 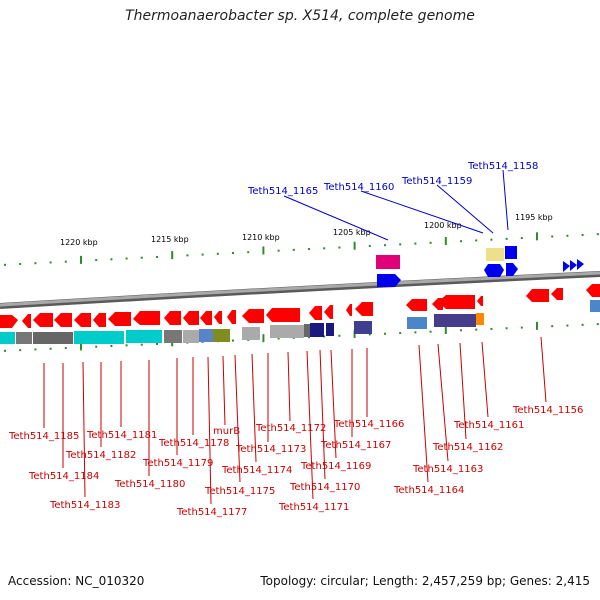 What do you see at coordinates (436, 181) in the screenshot?
I see `gene-label: Teth514_1159` at bounding box center [436, 181].